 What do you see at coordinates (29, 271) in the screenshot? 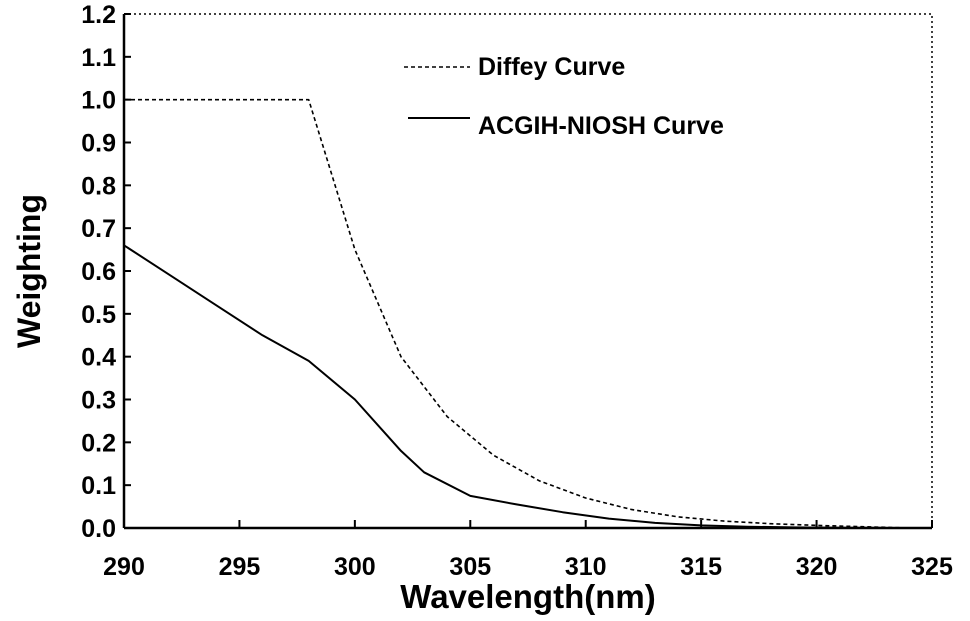
I see `y-axis-title: Weighting` at bounding box center [29, 271].